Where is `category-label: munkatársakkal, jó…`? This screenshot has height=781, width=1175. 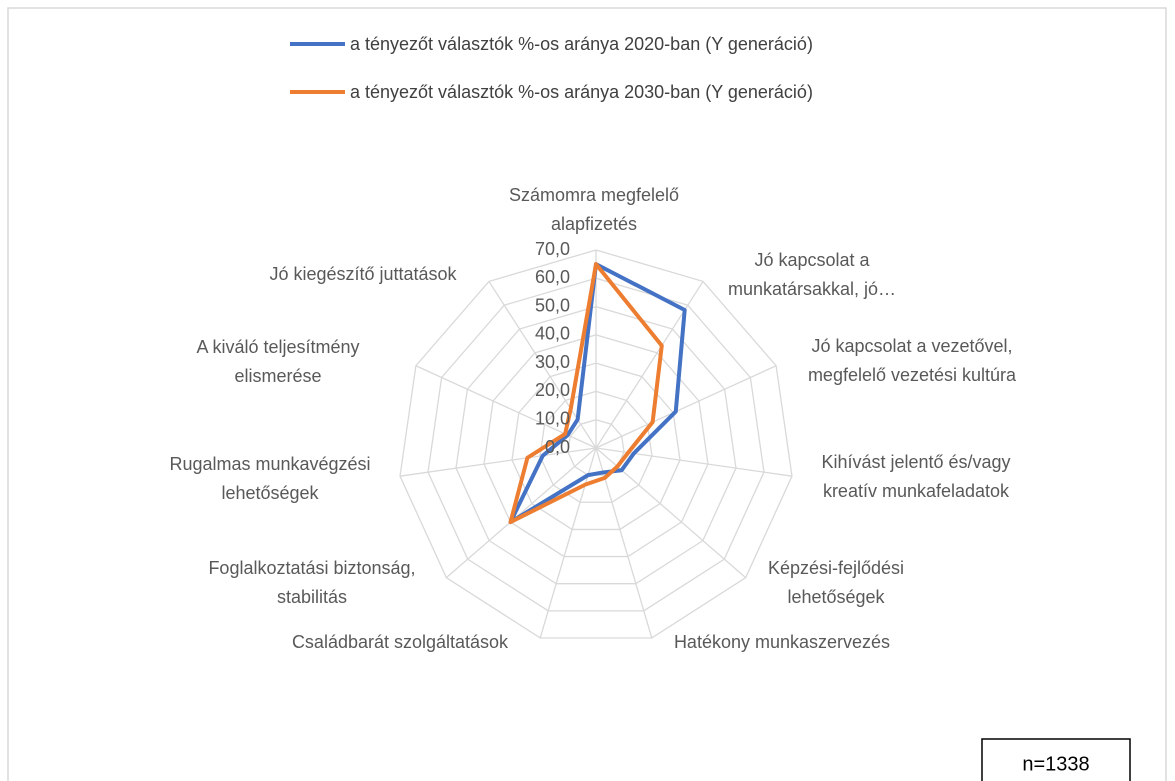
category-label: munkatársakkal, jó… is located at coordinates (812, 289).